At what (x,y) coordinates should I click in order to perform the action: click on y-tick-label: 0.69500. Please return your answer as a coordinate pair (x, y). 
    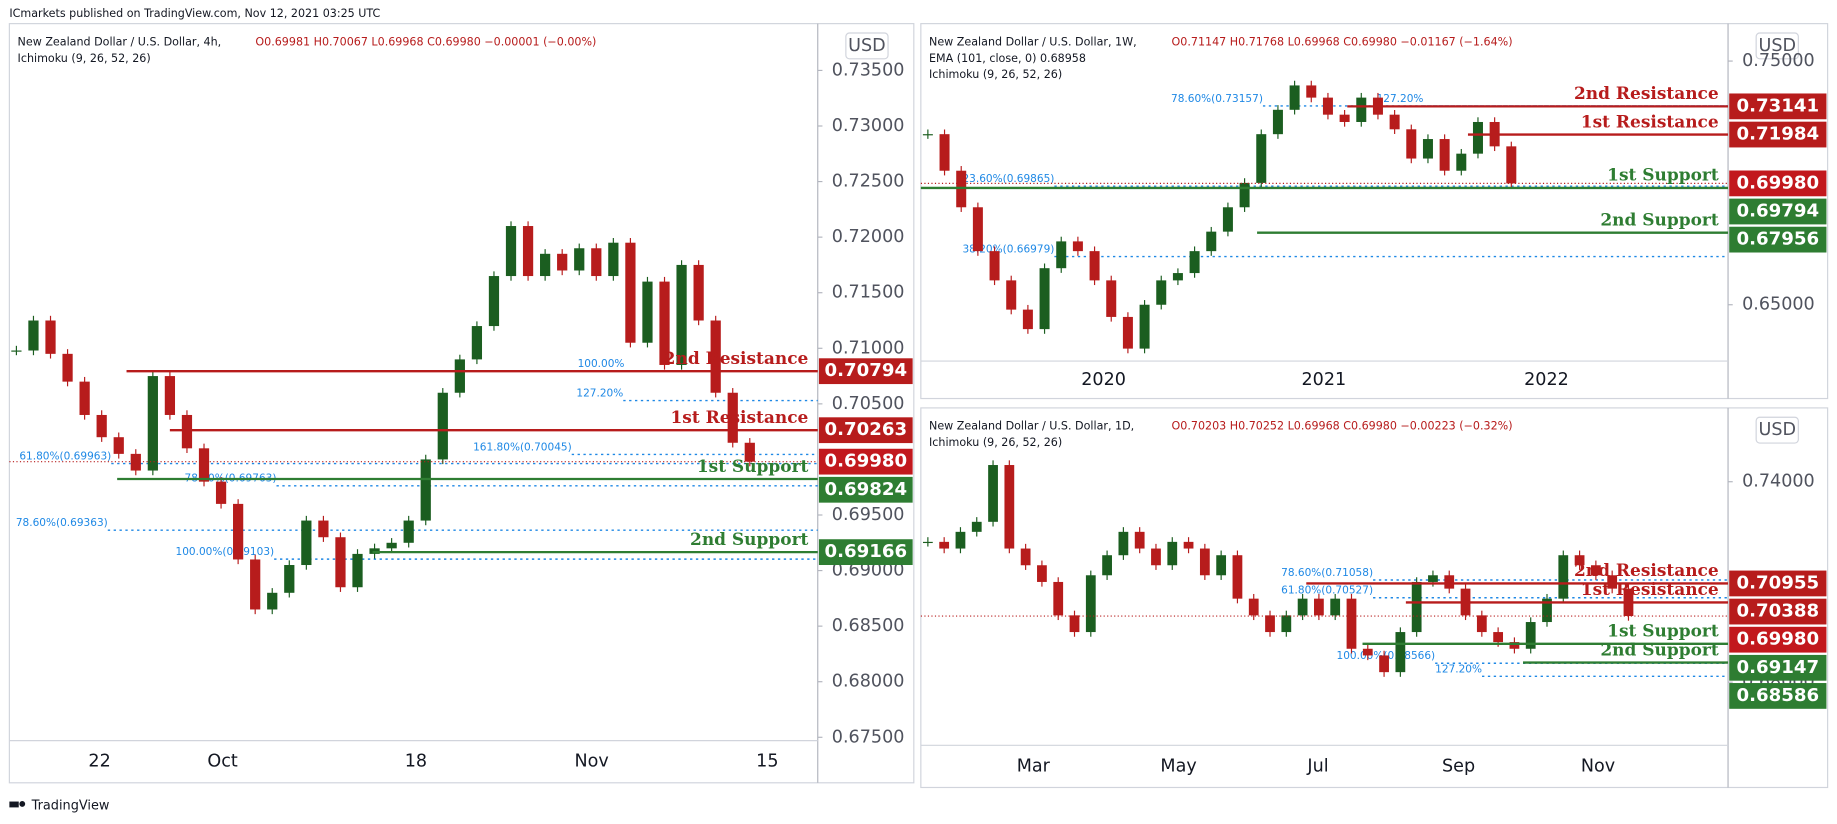
    Looking at the image, I should click on (868, 515).